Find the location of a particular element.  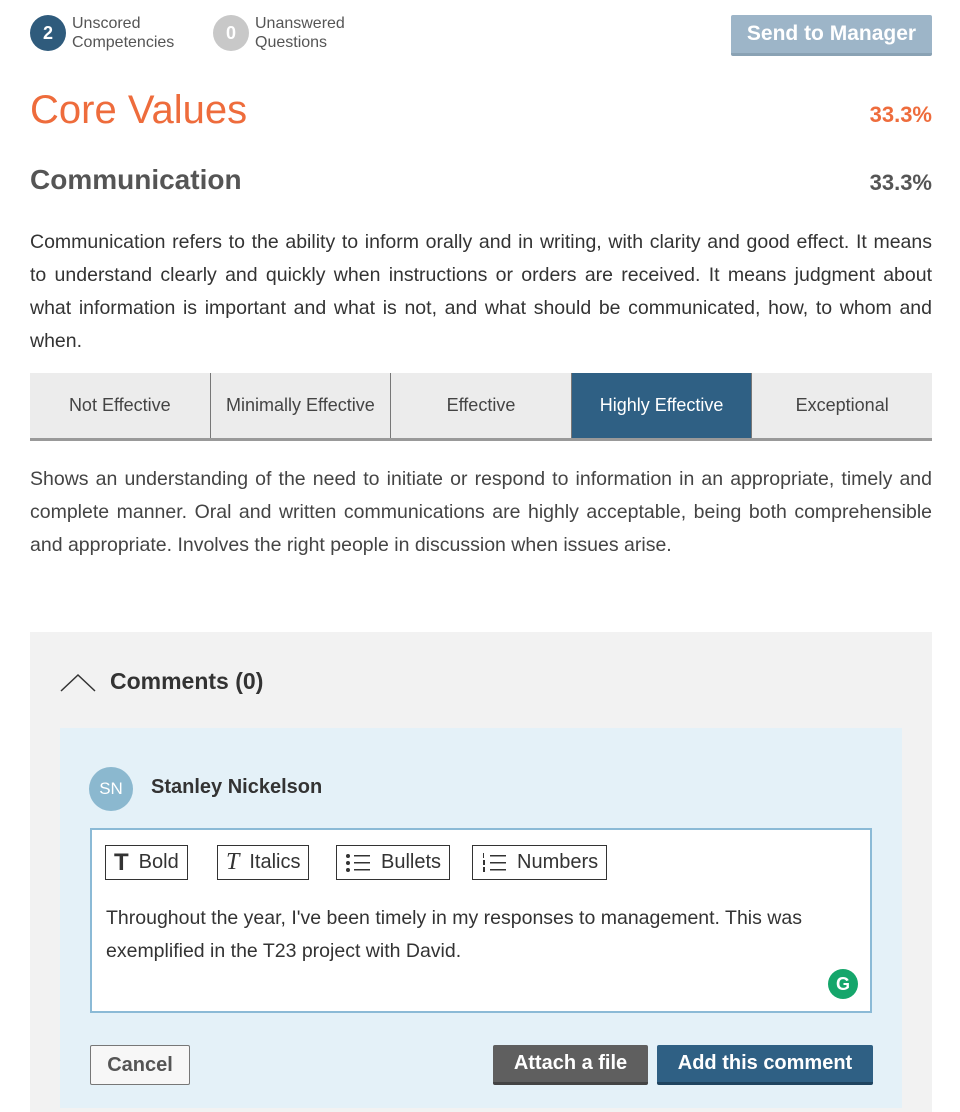

unanswered-questions-badge: 0 Unanswered Questions is located at coordinates (279, 33).